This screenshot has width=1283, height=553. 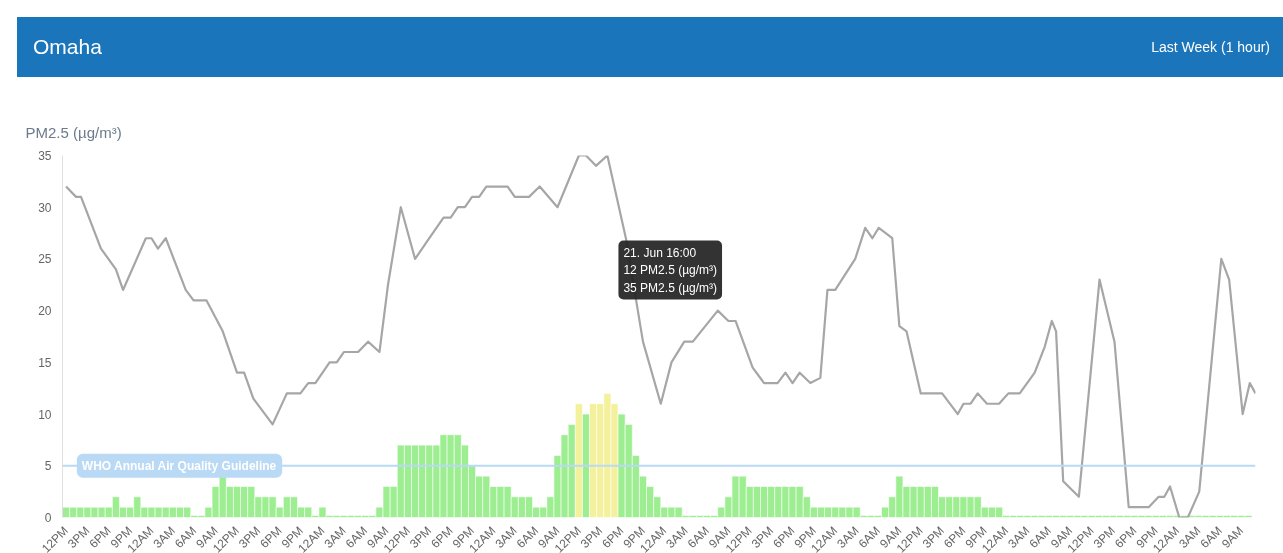 I want to click on y-tick-label: 0, so click(x=48, y=518).